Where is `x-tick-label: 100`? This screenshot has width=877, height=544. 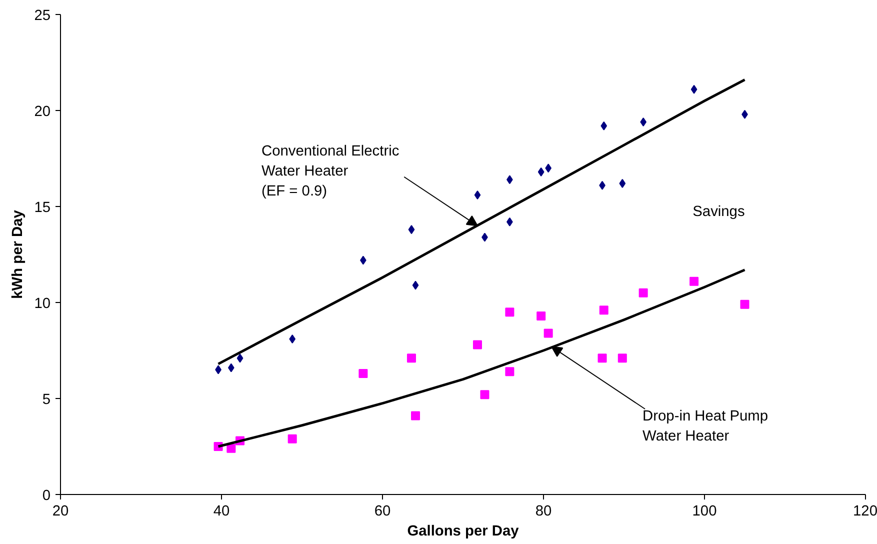 x-tick-label: 100 is located at coordinates (704, 512).